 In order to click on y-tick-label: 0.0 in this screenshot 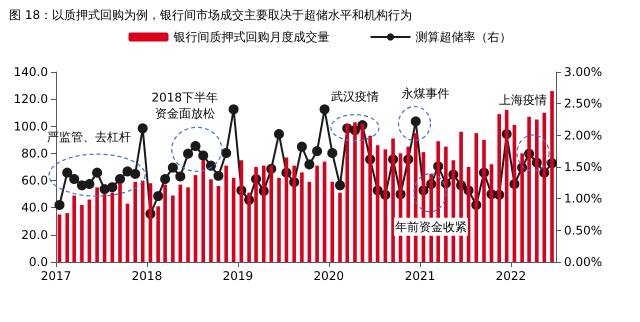, I will do `click(38, 262)`.